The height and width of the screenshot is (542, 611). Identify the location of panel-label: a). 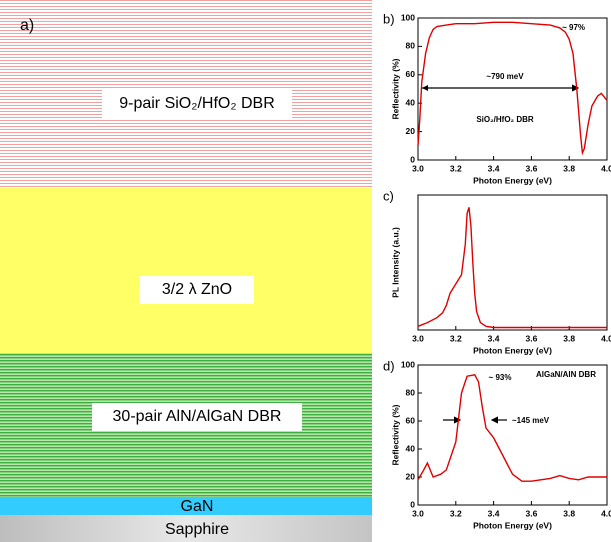
(27, 25).